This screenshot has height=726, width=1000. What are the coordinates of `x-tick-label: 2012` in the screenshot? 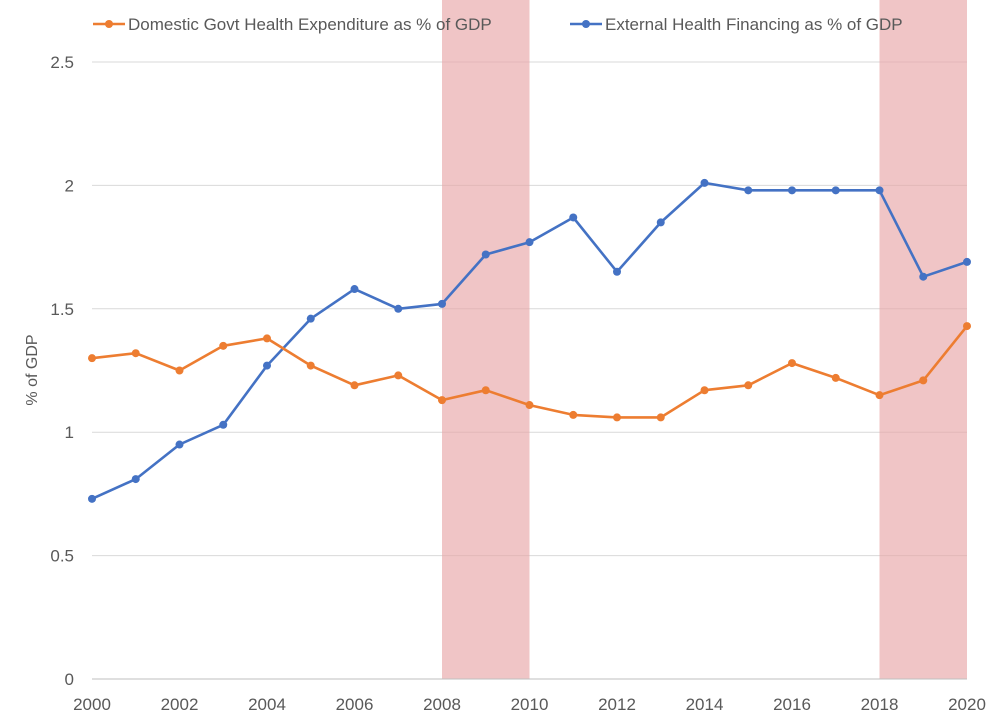 It's located at (617, 704).